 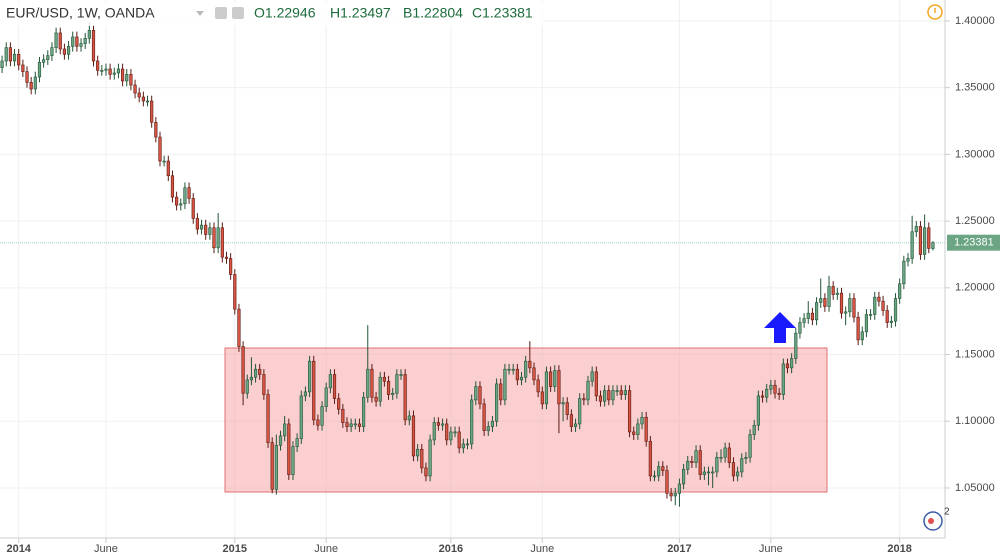 I want to click on x-tick-label: 2016, so click(x=451, y=549).